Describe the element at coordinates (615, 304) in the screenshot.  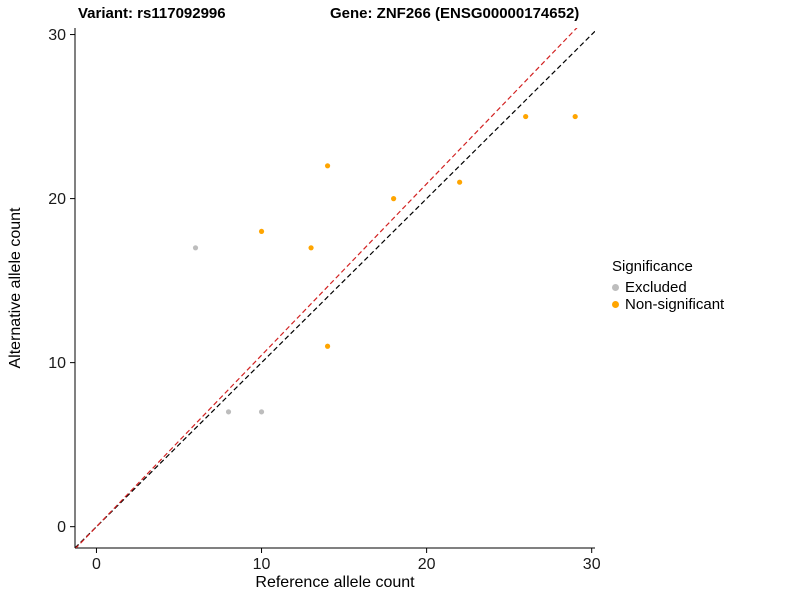
I see `non-significant-marker-icon` at that location.